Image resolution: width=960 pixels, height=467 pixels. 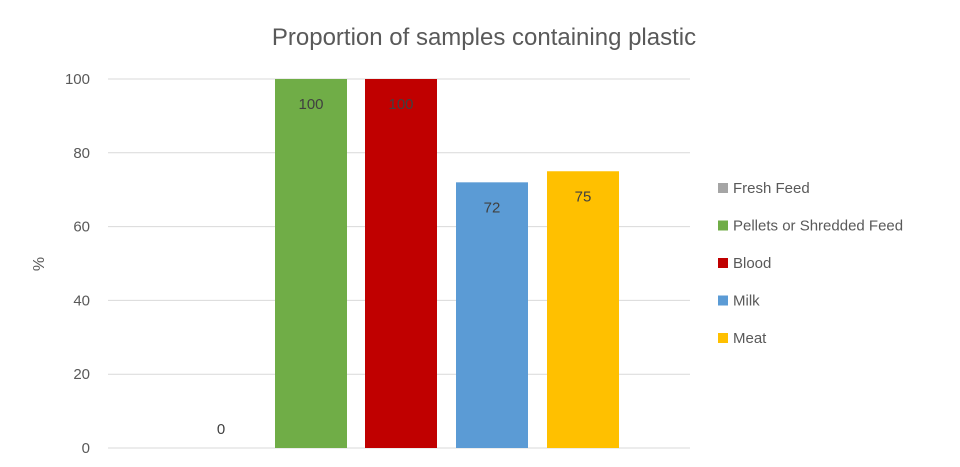 I want to click on y-tick-label: 0, so click(x=86, y=448).